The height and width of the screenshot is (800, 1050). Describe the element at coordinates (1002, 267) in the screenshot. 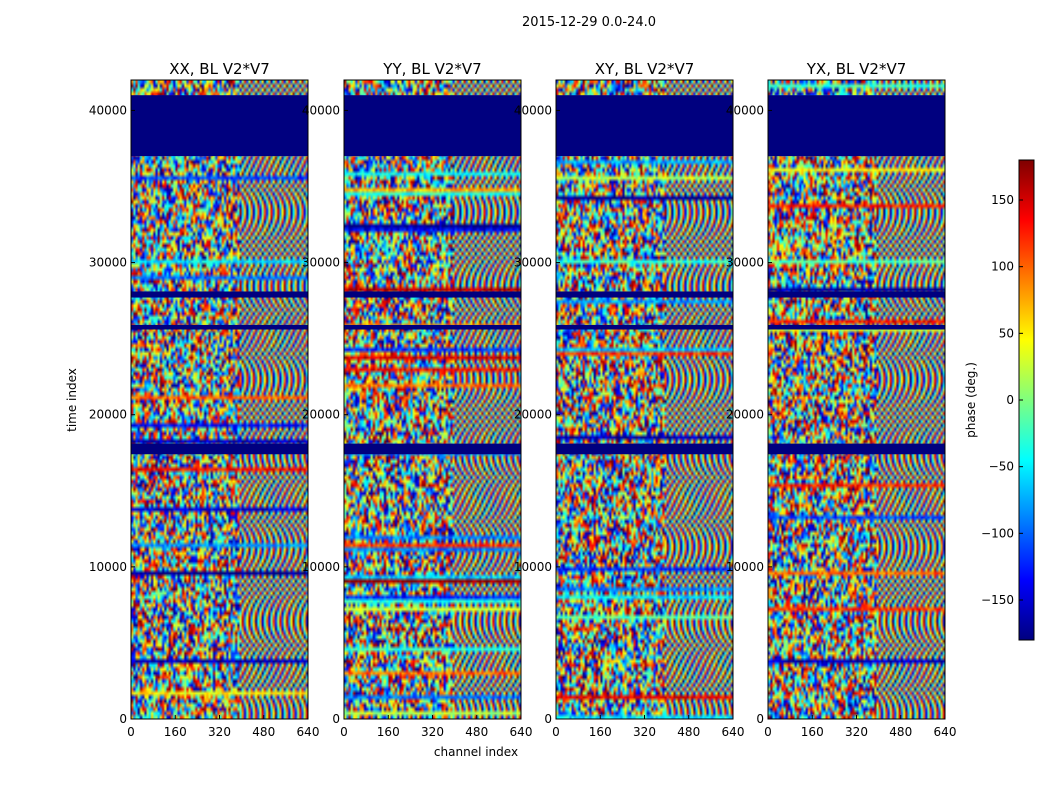

I see `colorbar-tick-label: 100` at that location.